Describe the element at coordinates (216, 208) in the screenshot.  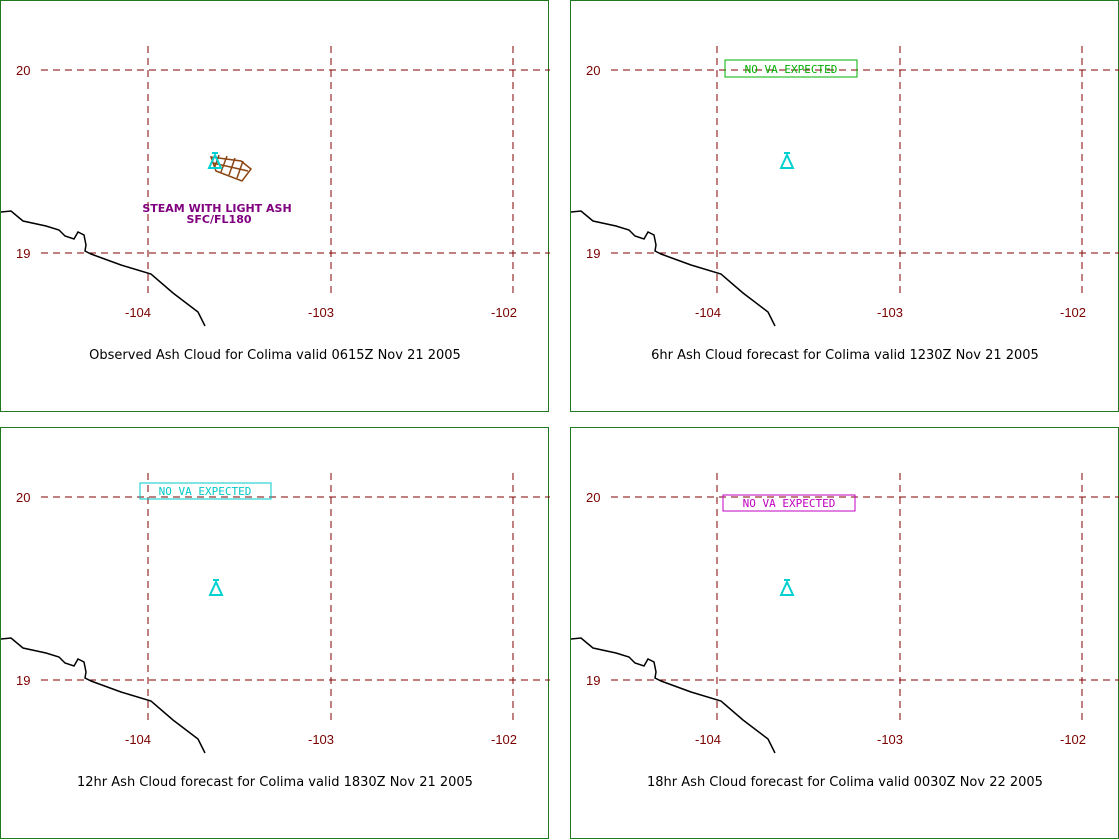
I see `ash-description-line1: STEAM WITH LIGHT ASH` at that location.